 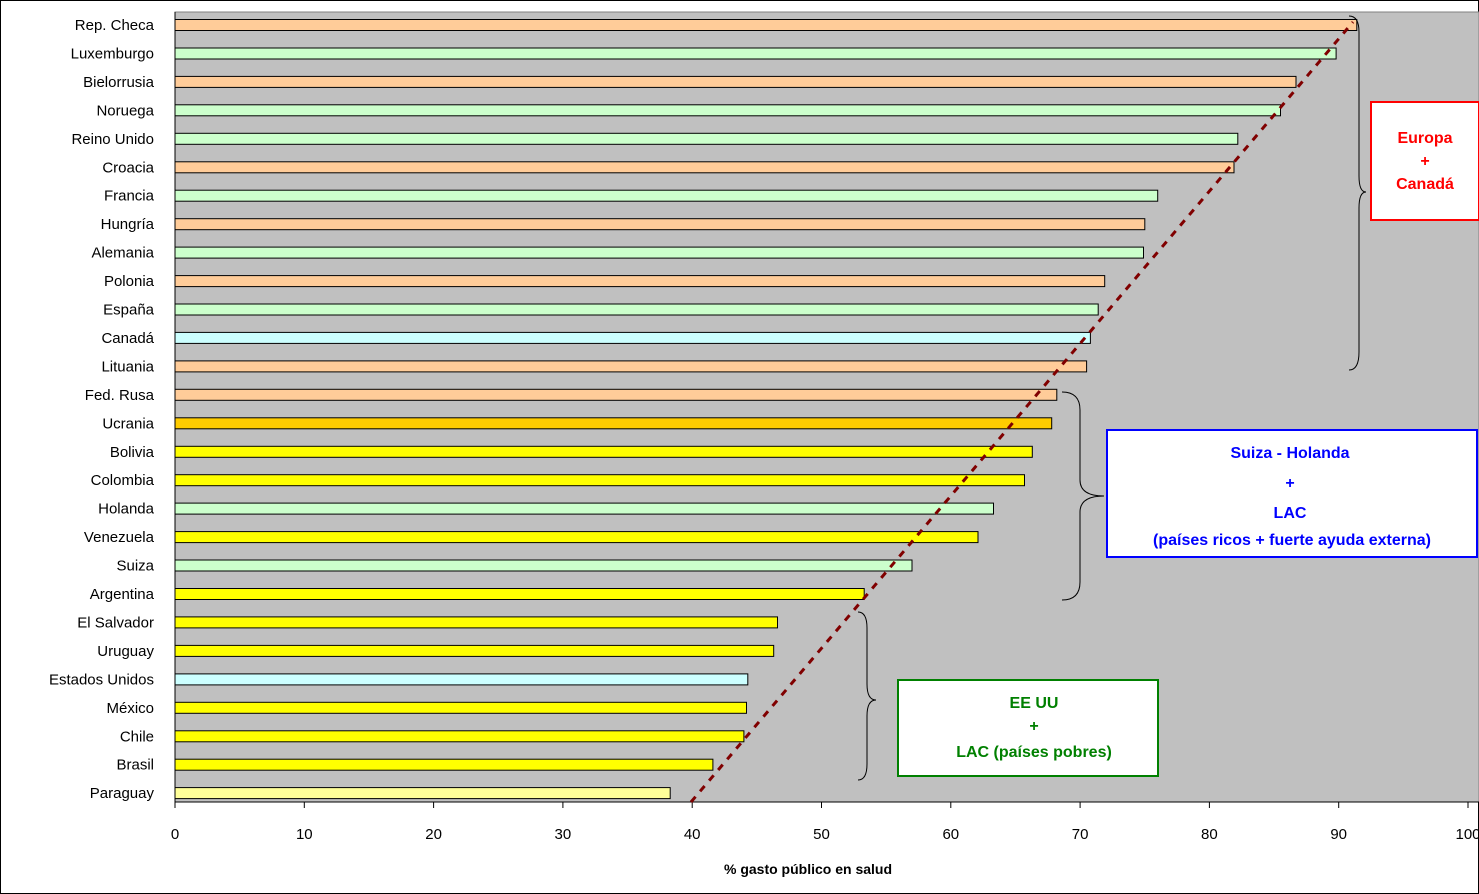 I want to click on category-label-canada: Canadá, so click(x=127, y=338).